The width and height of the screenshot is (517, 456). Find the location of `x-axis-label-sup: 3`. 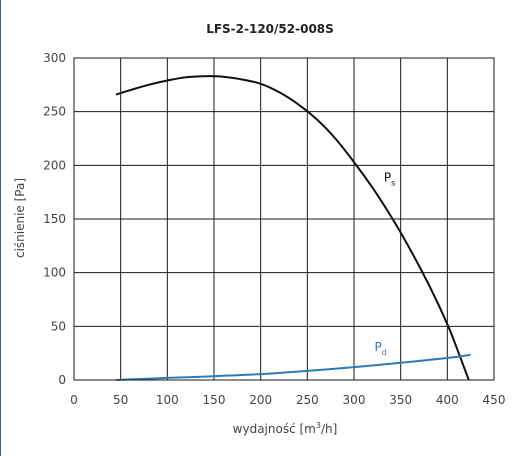

x-axis-label-sup: 3 is located at coordinates (318, 425).